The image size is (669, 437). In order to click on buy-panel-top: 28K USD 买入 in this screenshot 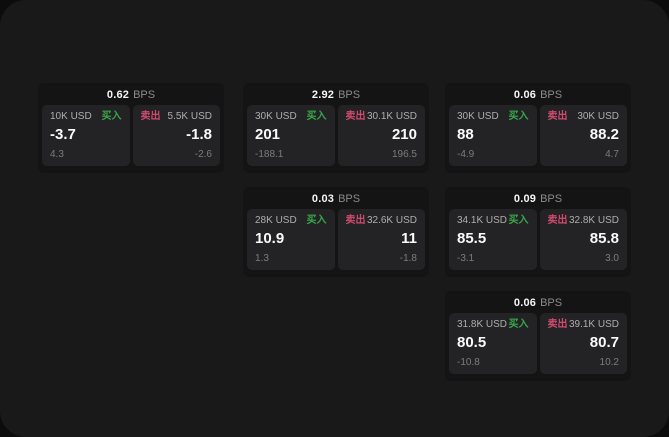, I will do `click(291, 221)`.